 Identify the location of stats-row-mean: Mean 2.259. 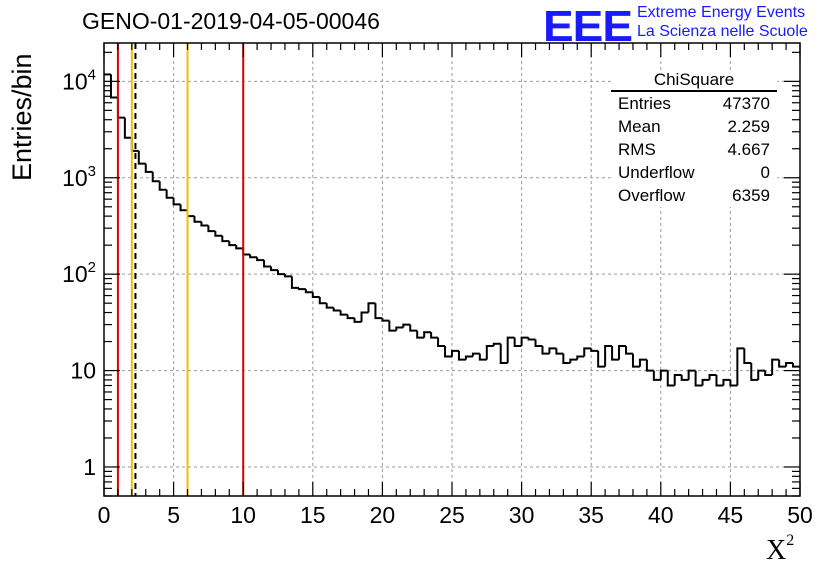
(694, 128).